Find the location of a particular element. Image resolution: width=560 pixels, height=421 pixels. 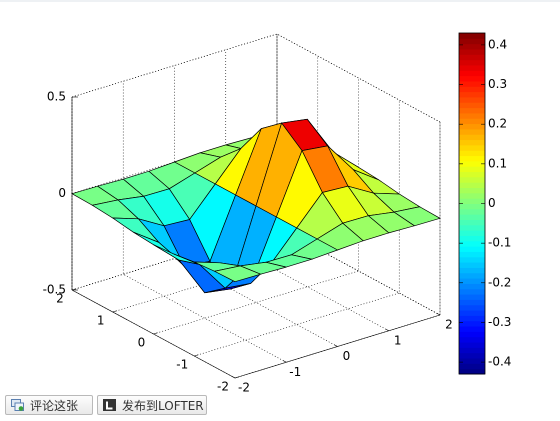

colorbar-tick-label: -0.4 is located at coordinates (499, 362).